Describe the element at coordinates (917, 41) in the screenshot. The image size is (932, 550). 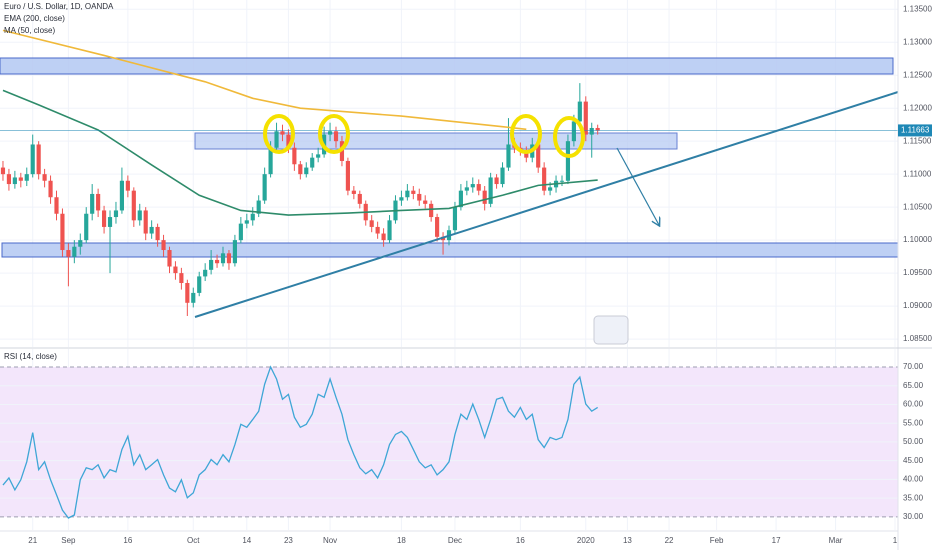
I see `y-tick-label: 1.13000` at that location.